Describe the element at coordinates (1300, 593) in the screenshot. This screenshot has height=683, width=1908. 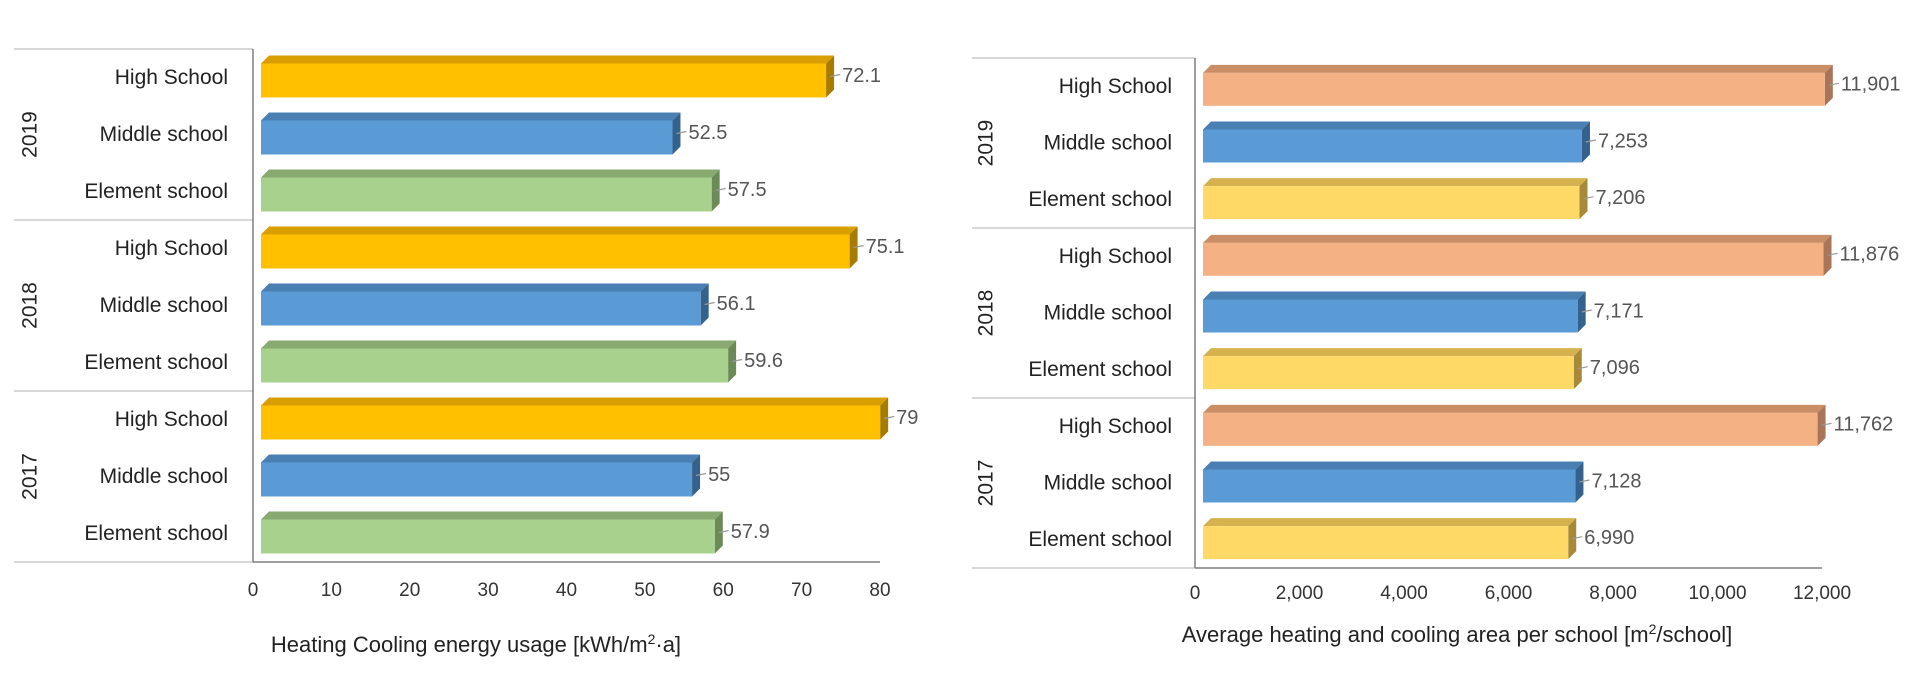
I see `x-tick-label: 2,000` at that location.